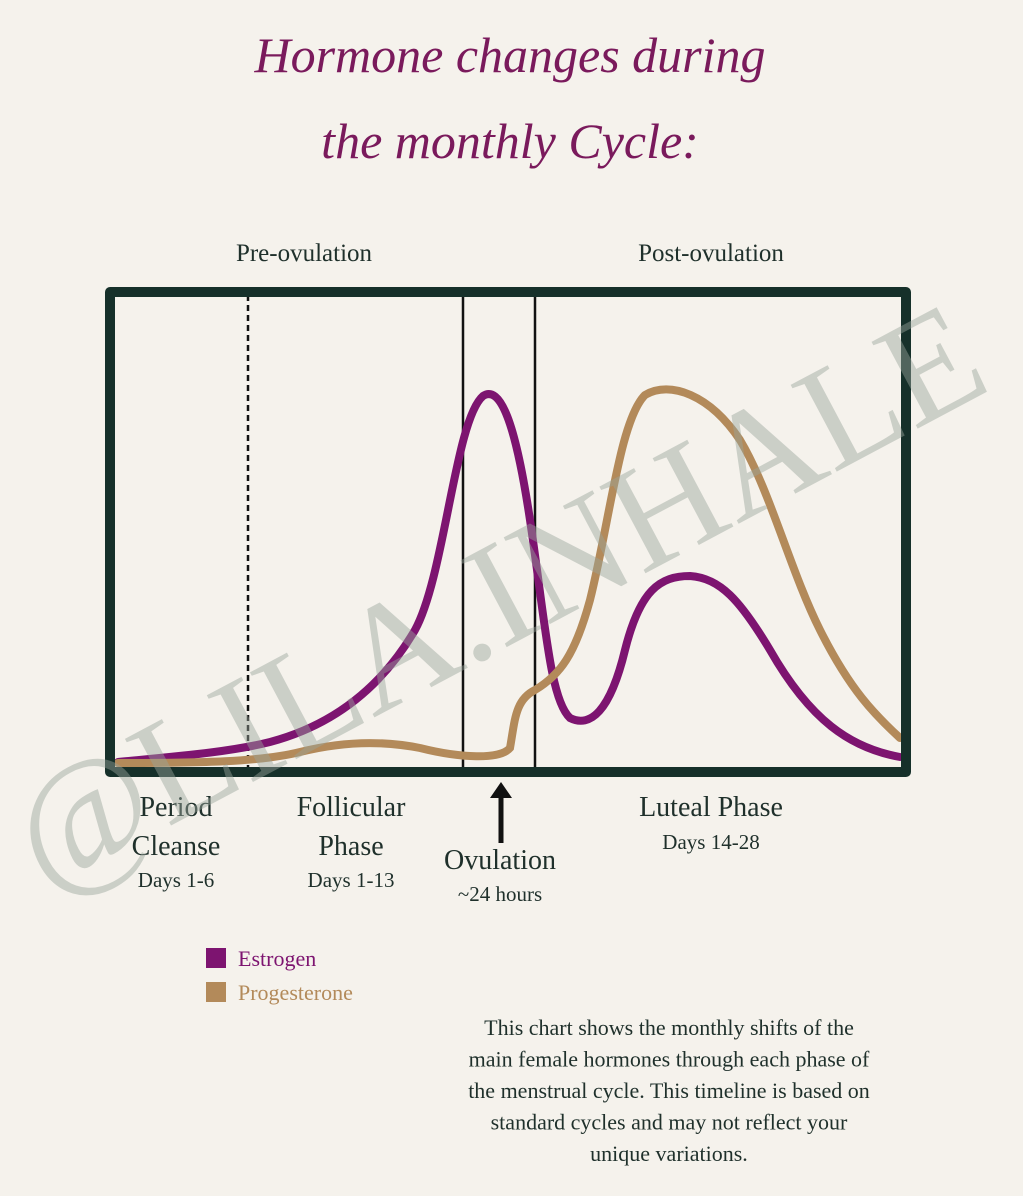 This screenshot has width=1023, height=1196. I want to click on phase-name: Follicular, so click(352, 807).